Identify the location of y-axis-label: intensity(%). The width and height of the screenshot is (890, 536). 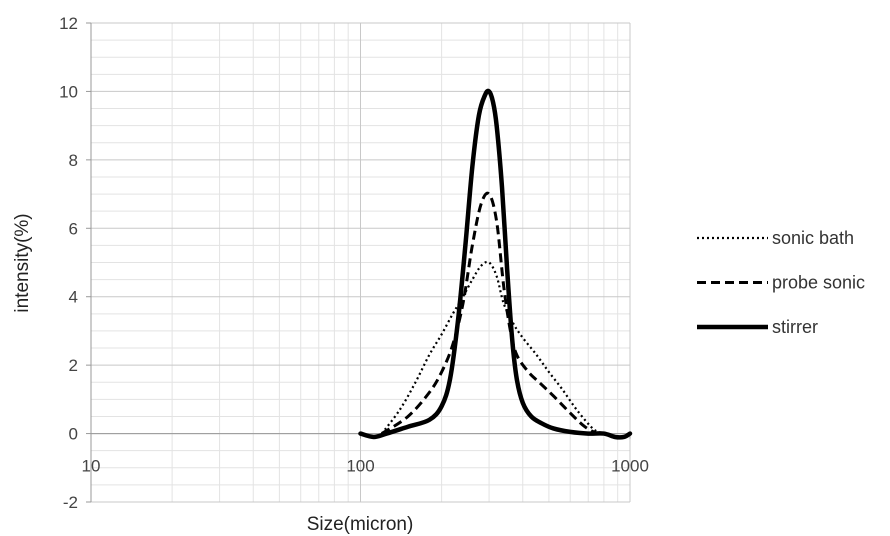
(22, 262).